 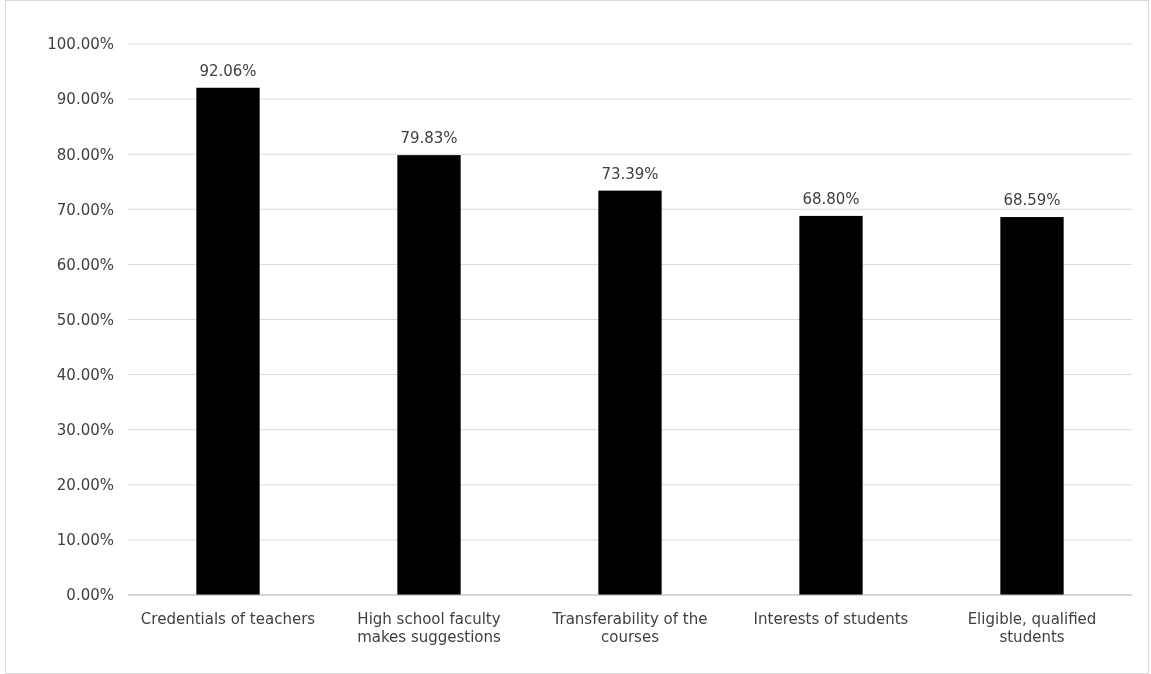 What do you see at coordinates (629, 628) in the screenshot?
I see `x-tick-label: Transferability of the courses` at bounding box center [629, 628].